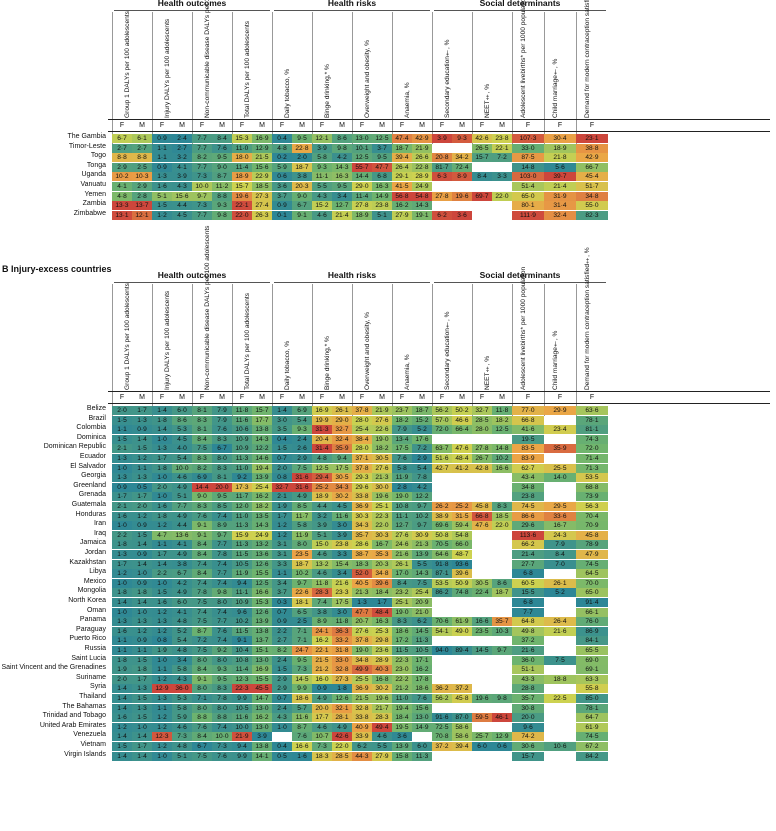 The height and width of the screenshot is (831, 776). I want to click on country-label: Honduras, so click(90, 514).